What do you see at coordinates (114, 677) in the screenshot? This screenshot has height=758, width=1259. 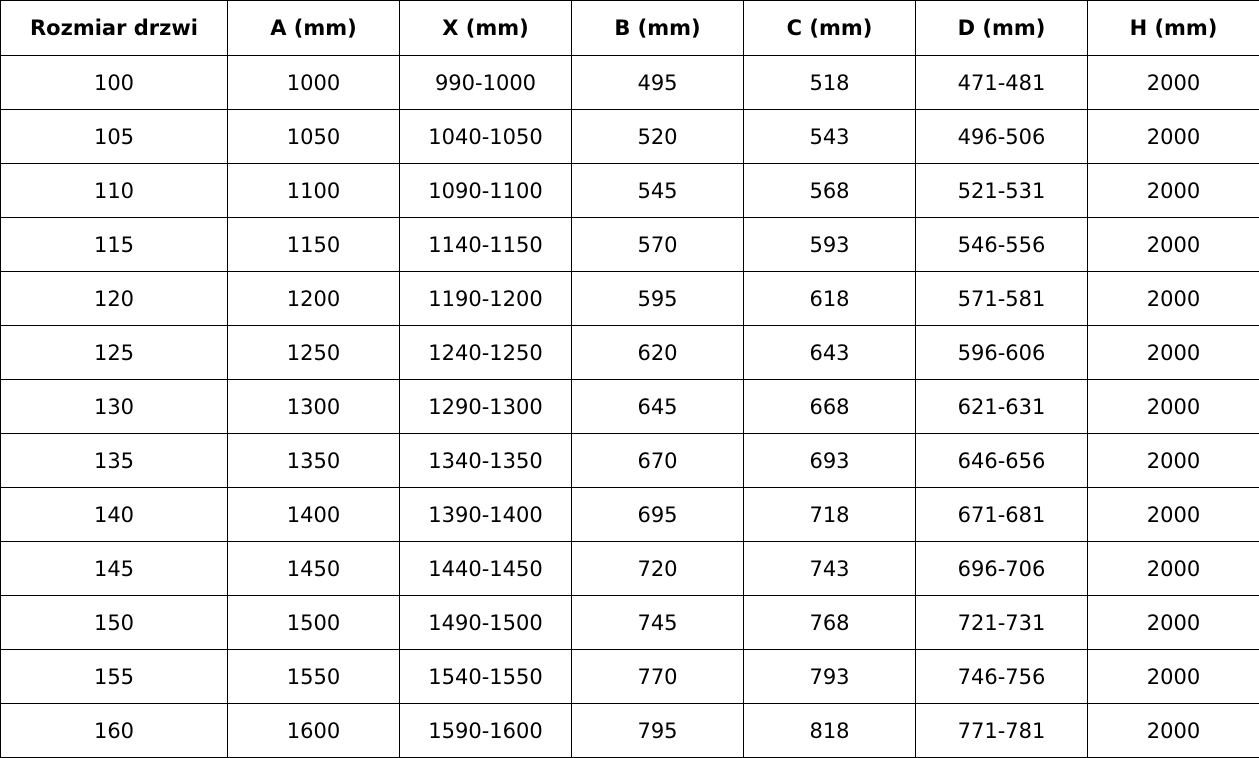 I see `table-cell: 155` at bounding box center [114, 677].